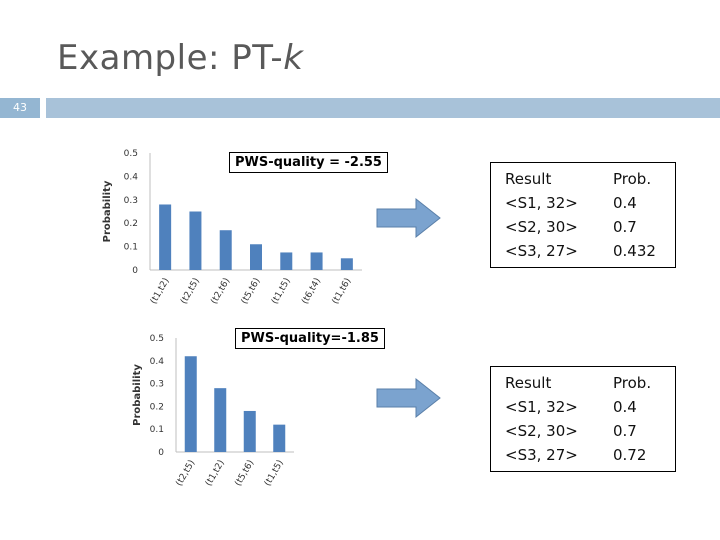 The height and width of the screenshot is (540, 720). I want to click on prob-cell: 0.72, so click(630, 455).